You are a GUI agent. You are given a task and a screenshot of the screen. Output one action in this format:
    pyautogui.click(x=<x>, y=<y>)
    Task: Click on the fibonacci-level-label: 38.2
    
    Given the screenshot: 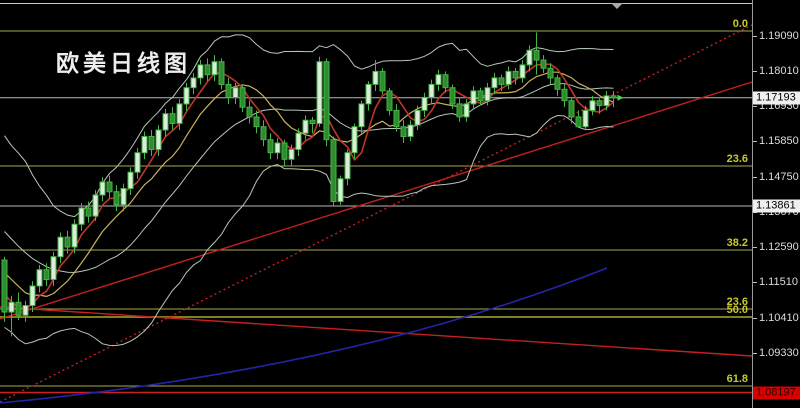 What is the action you would take?
    pyautogui.click(x=737, y=243)
    